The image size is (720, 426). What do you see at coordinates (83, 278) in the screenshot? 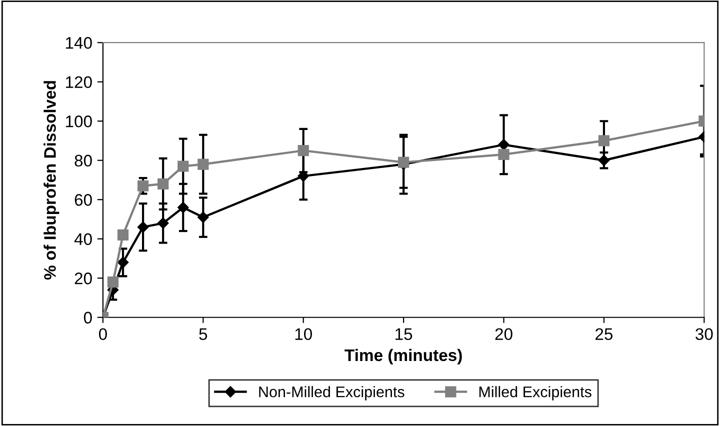
I see `y-tick-label: 20` at bounding box center [83, 278].